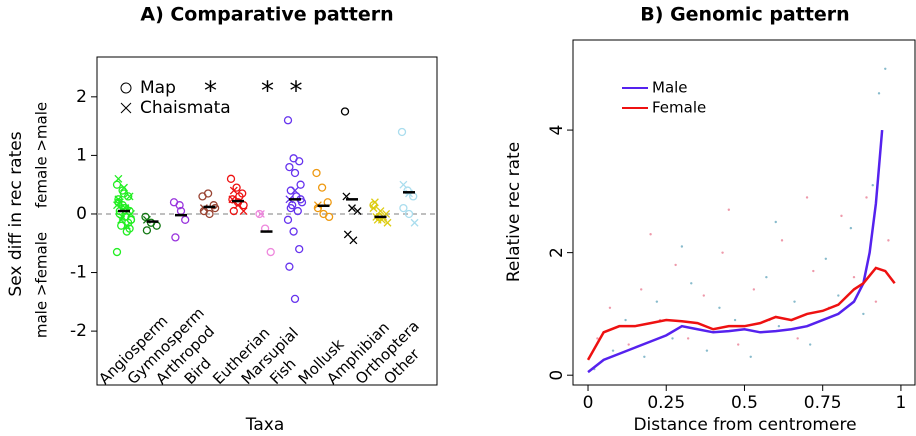  I want to click on legend-label: Map, so click(158, 88).